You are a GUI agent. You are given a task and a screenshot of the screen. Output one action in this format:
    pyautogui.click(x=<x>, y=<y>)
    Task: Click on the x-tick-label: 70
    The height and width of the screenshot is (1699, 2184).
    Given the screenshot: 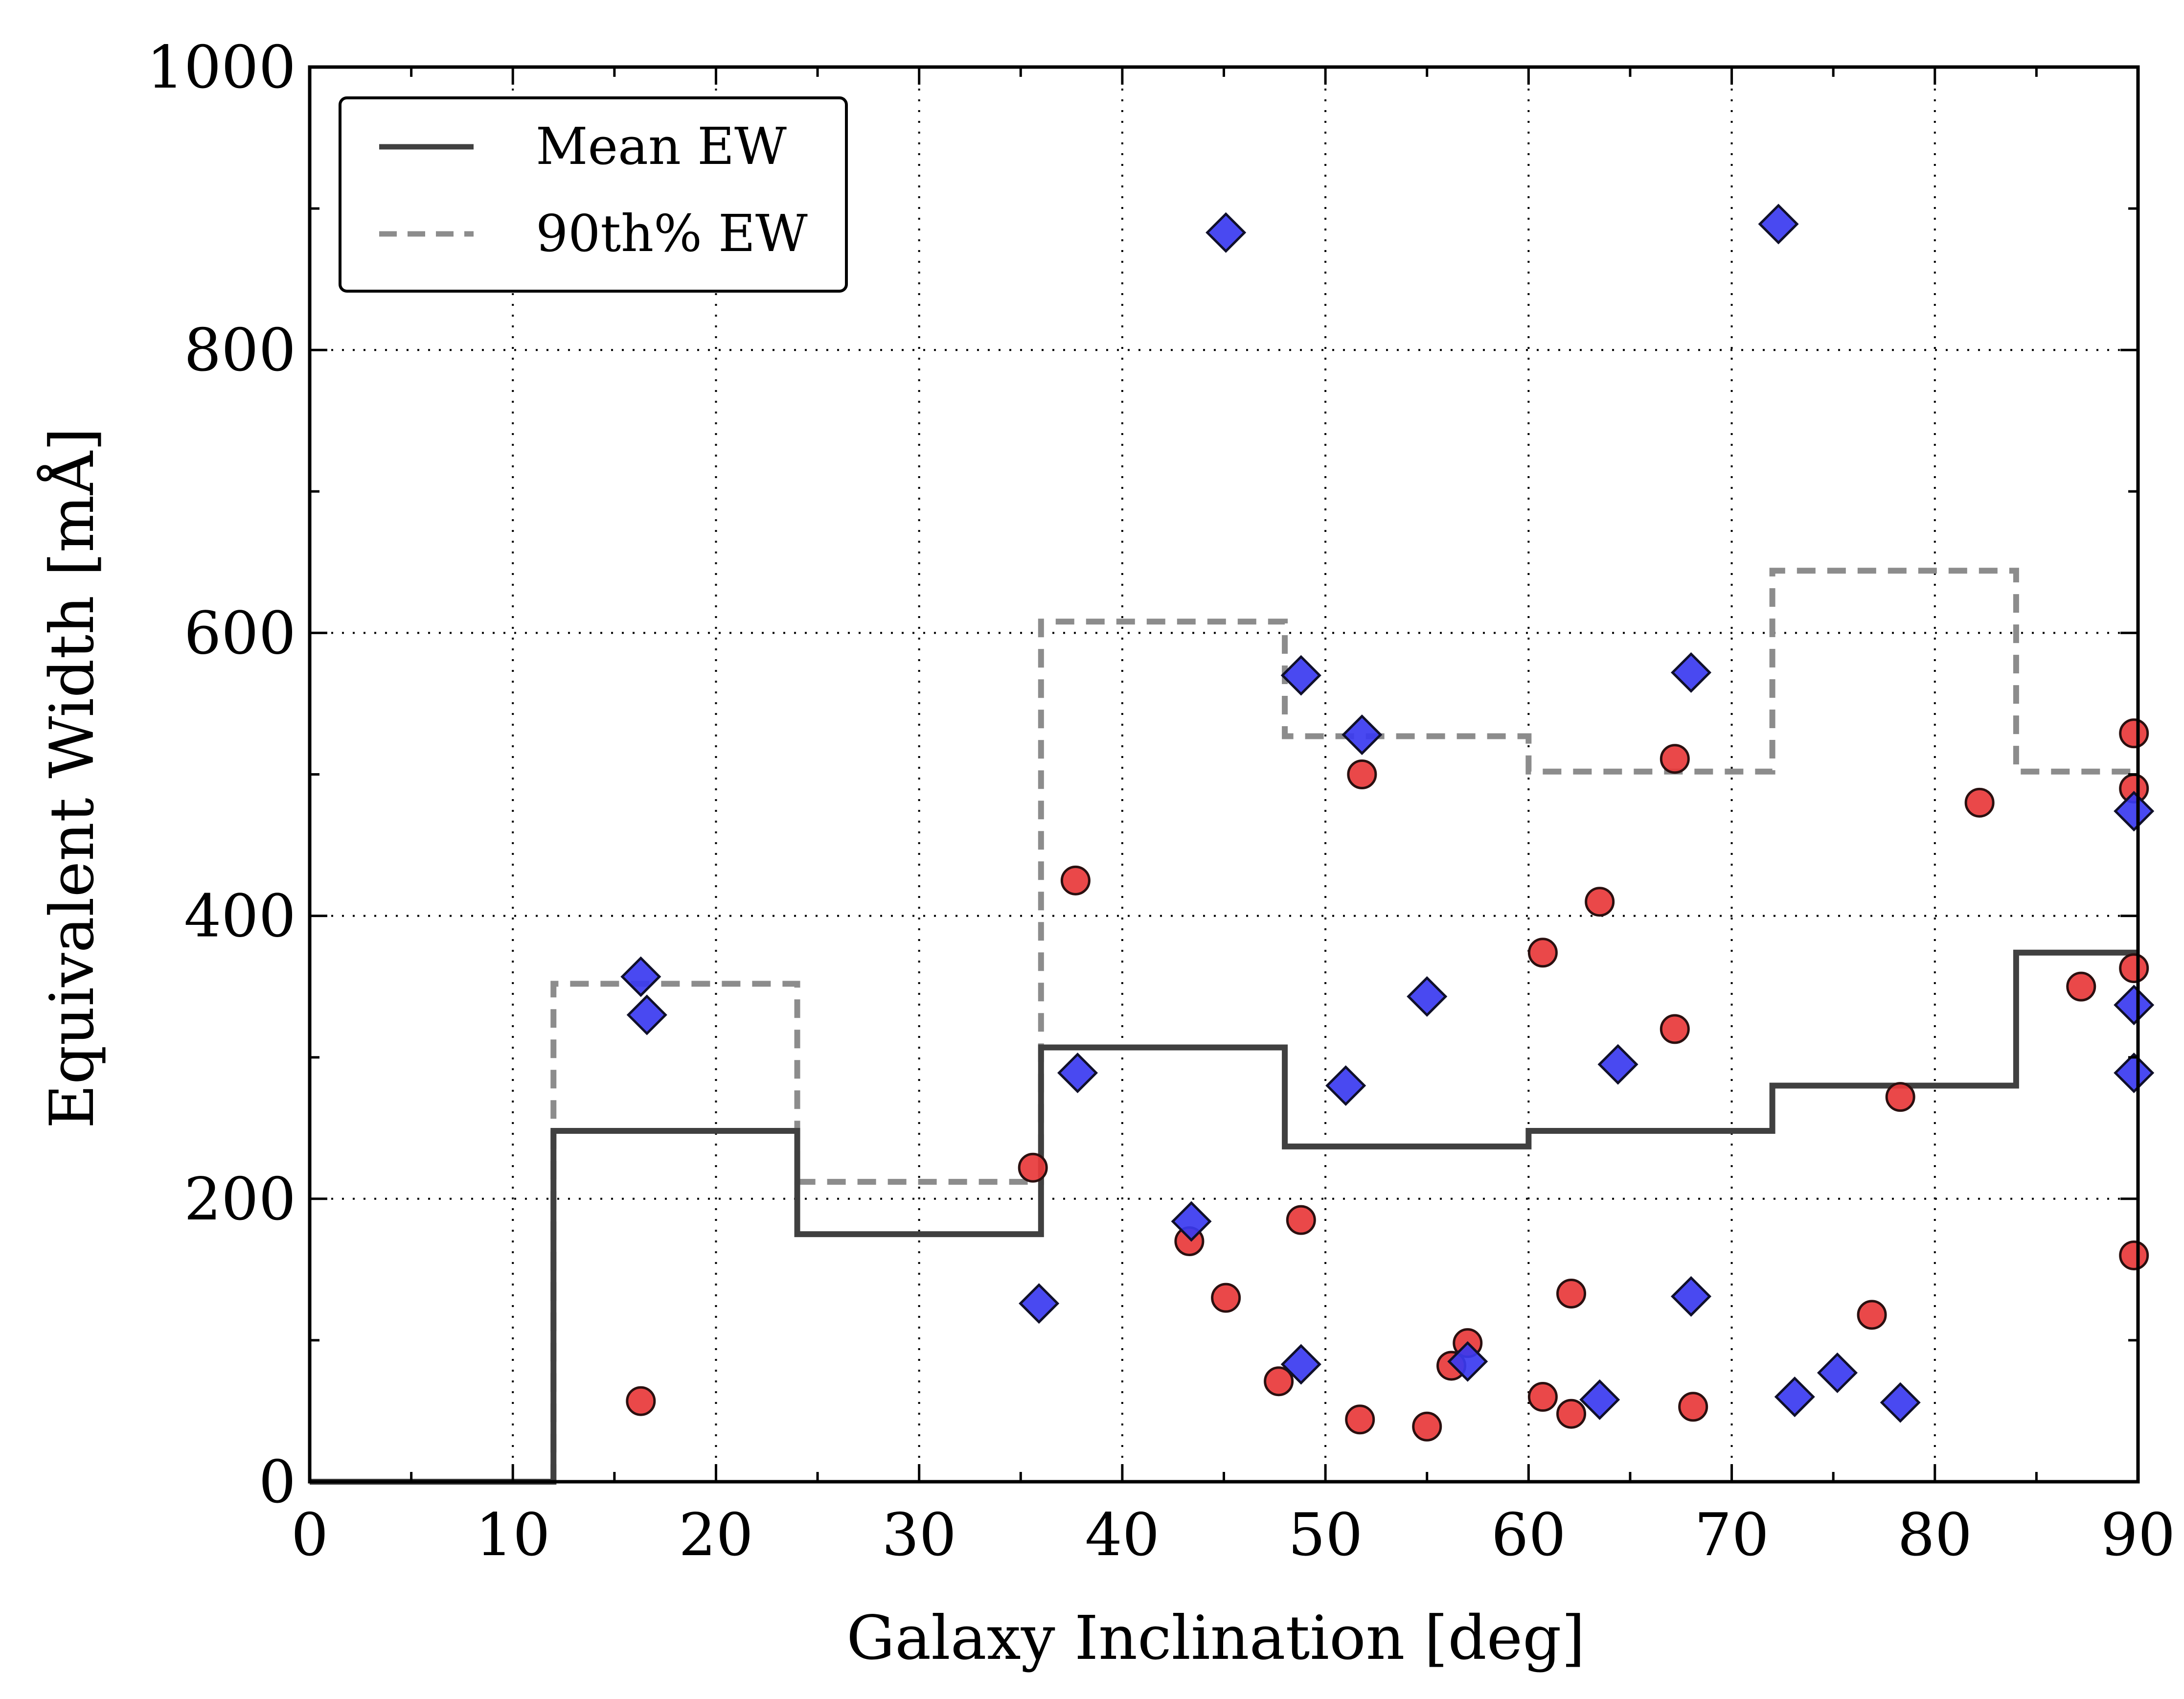 What is the action you would take?
    pyautogui.click(x=1731, y=1535)
    